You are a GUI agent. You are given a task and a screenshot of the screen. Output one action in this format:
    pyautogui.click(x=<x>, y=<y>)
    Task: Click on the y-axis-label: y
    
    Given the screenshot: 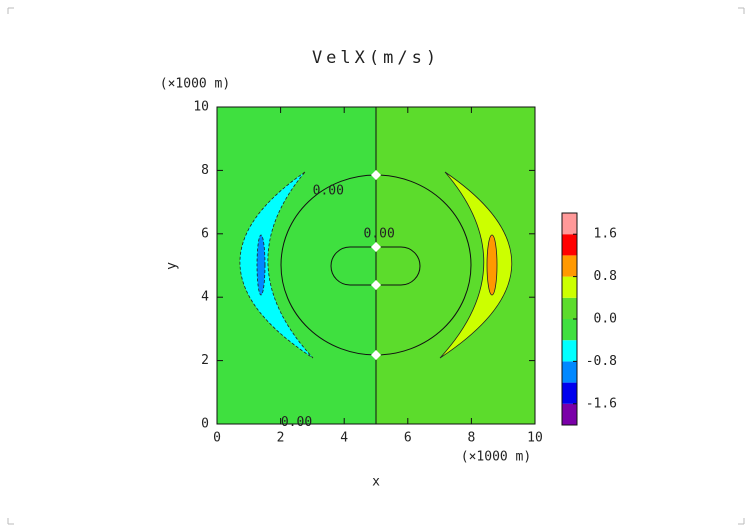 What is the action you would take?
    pyautogui.click(x=172, y=266)
    